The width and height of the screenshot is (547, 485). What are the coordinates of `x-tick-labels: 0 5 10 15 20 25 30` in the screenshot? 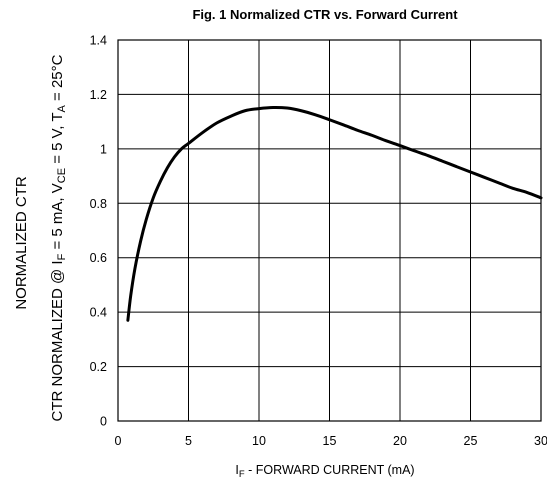 It's located at (331, 441).